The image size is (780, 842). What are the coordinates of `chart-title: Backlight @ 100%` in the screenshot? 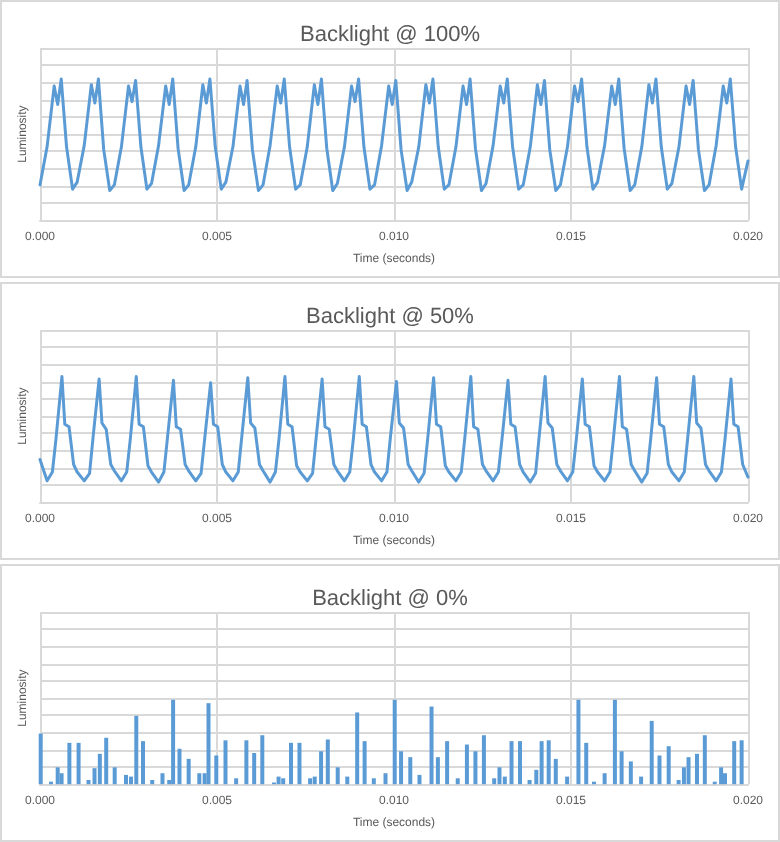 It's located at (390, 35).